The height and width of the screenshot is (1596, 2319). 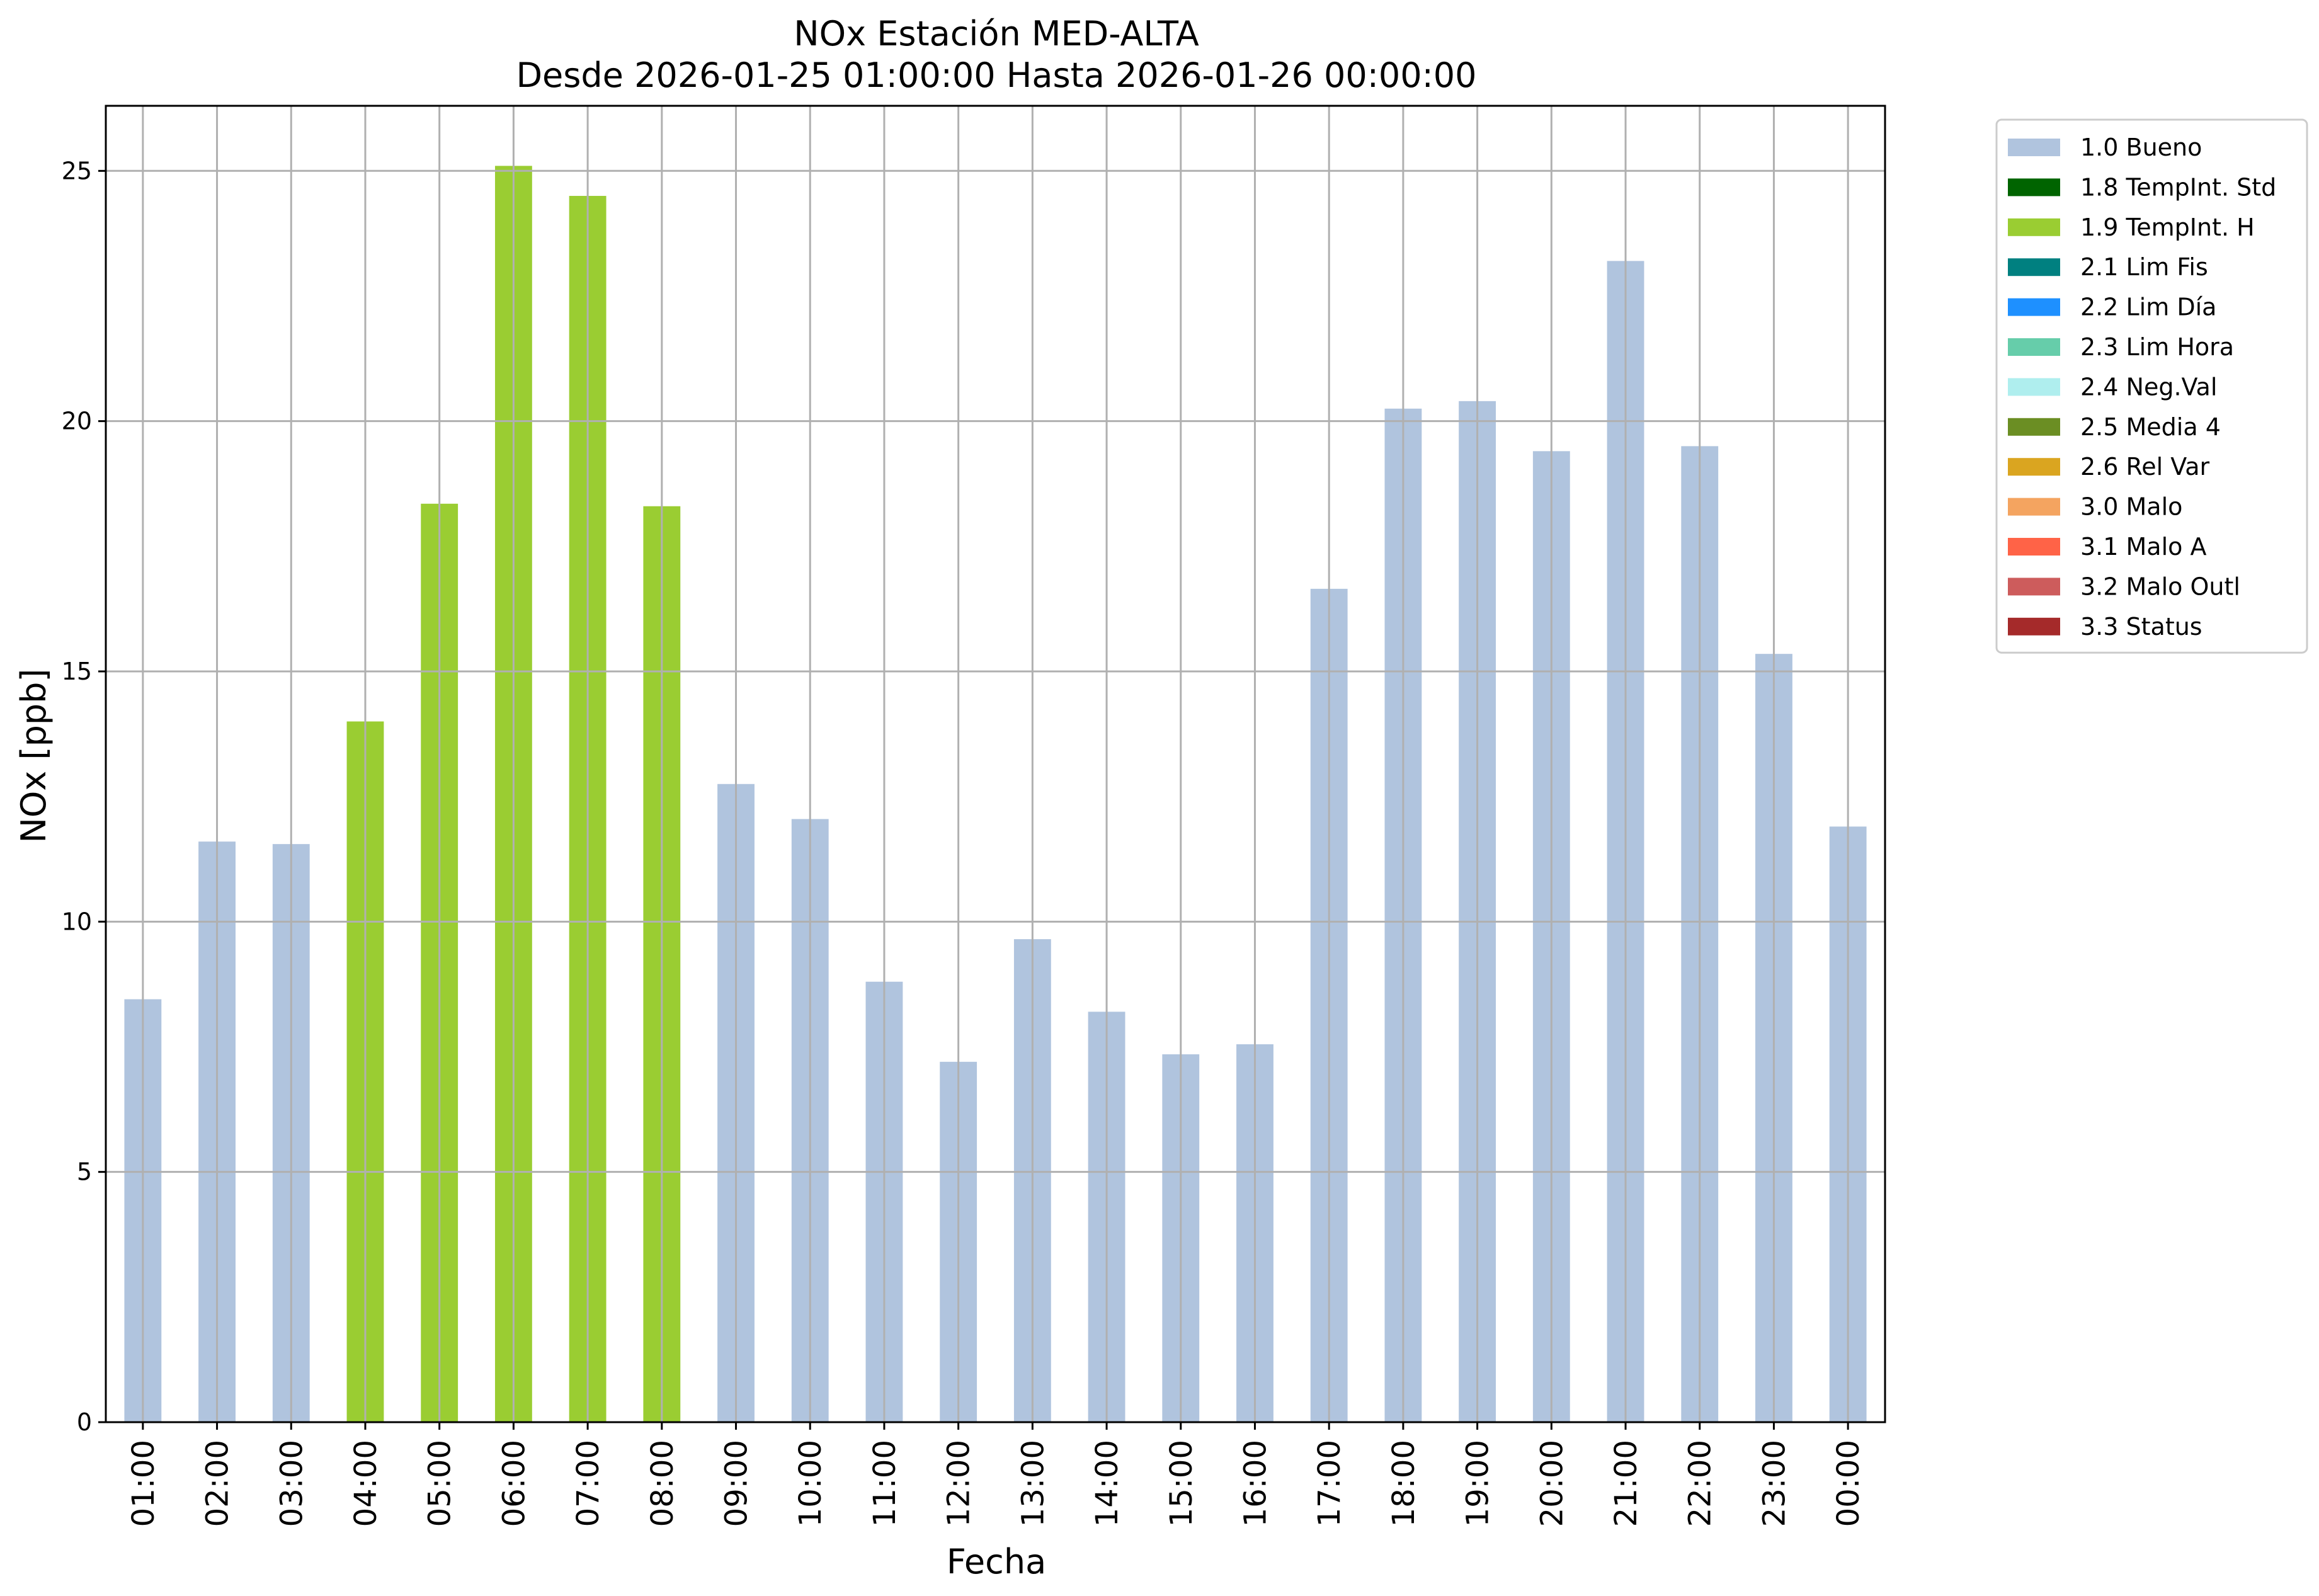 What do you see at coordinates (996, 34) in the screenshot?
I see `chart-title: NOx Estación MED-ALTA` at bounding box center [996, 34].